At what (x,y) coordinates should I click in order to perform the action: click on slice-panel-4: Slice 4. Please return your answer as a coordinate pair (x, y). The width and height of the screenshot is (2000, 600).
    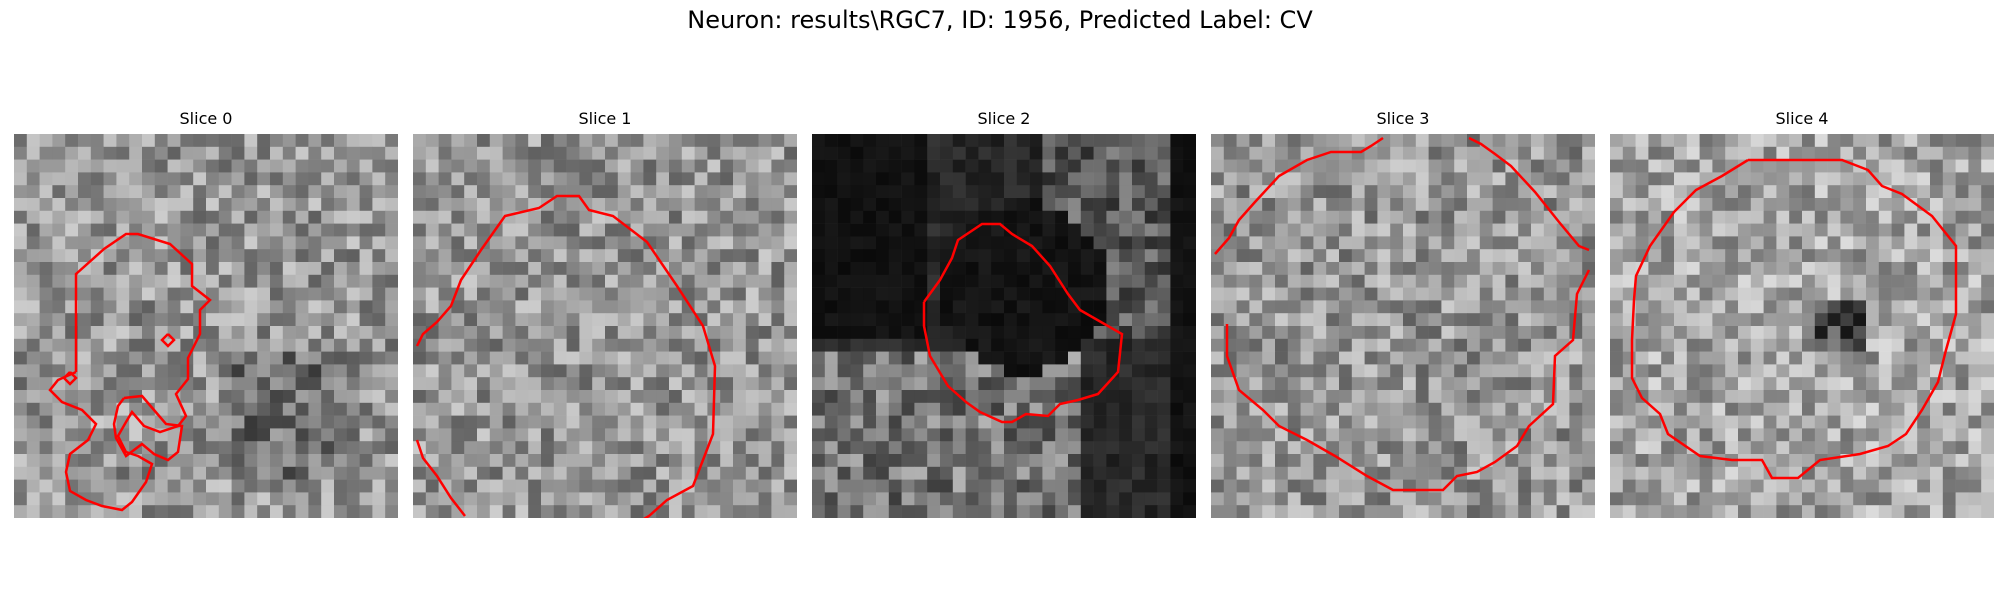
    Looking at the image, I should click on (1802, 313).